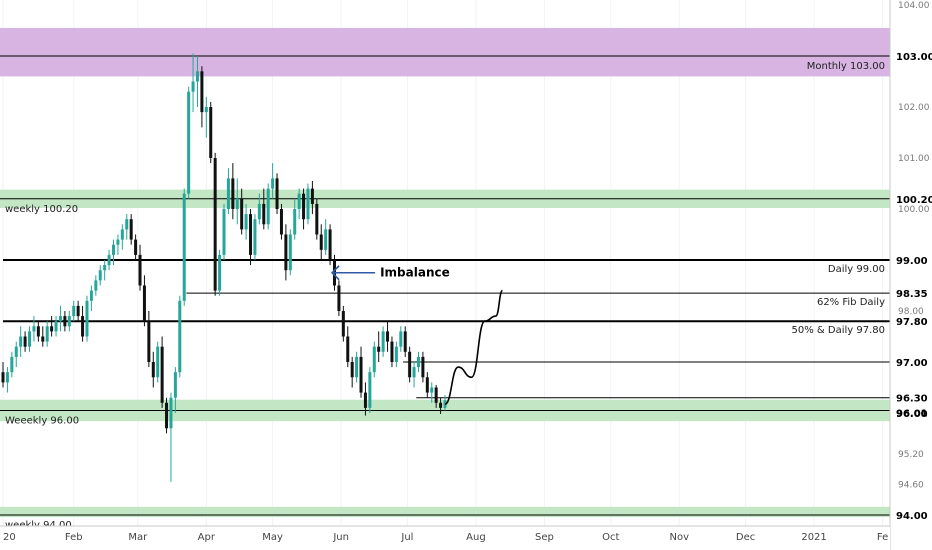 The height and width of the screenshot is (550, 932). Describe the element at coordinates (914, 210) in the screenshot. I see `y-tick-label: 100.00` at that location.